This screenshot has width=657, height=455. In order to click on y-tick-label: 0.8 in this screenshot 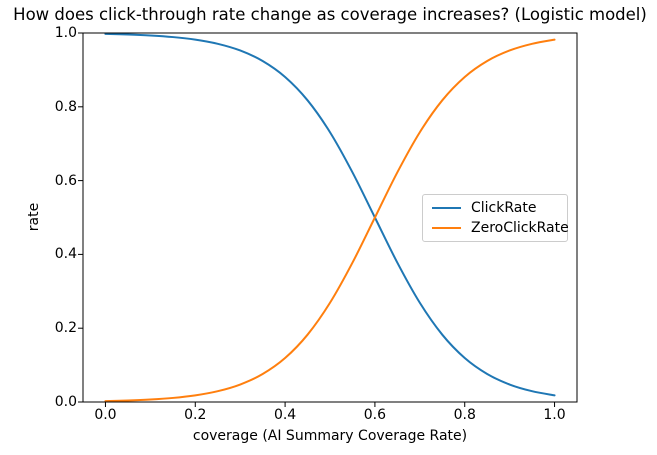, I will do `click(65, 106)`.